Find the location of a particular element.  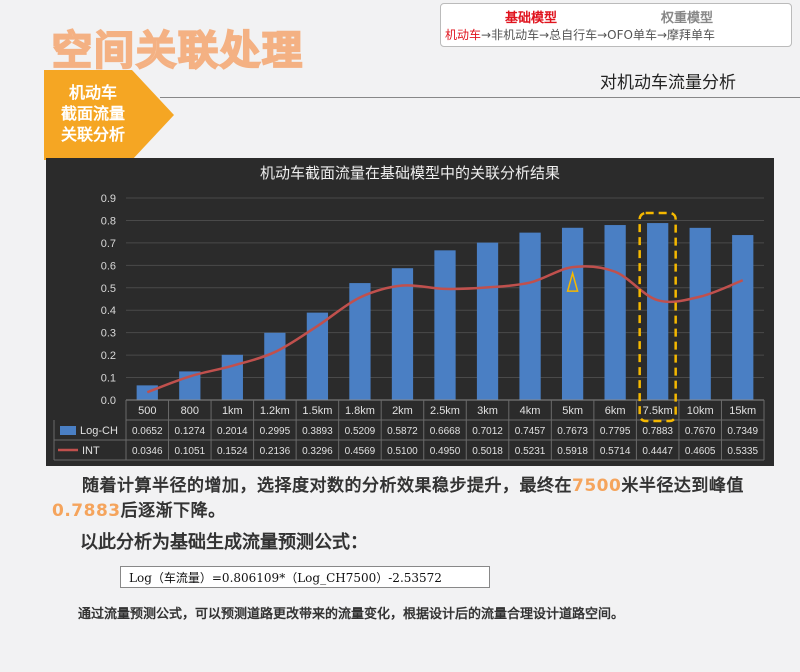

x-tick-label: 1.8km is located at coordinates (360, 411).